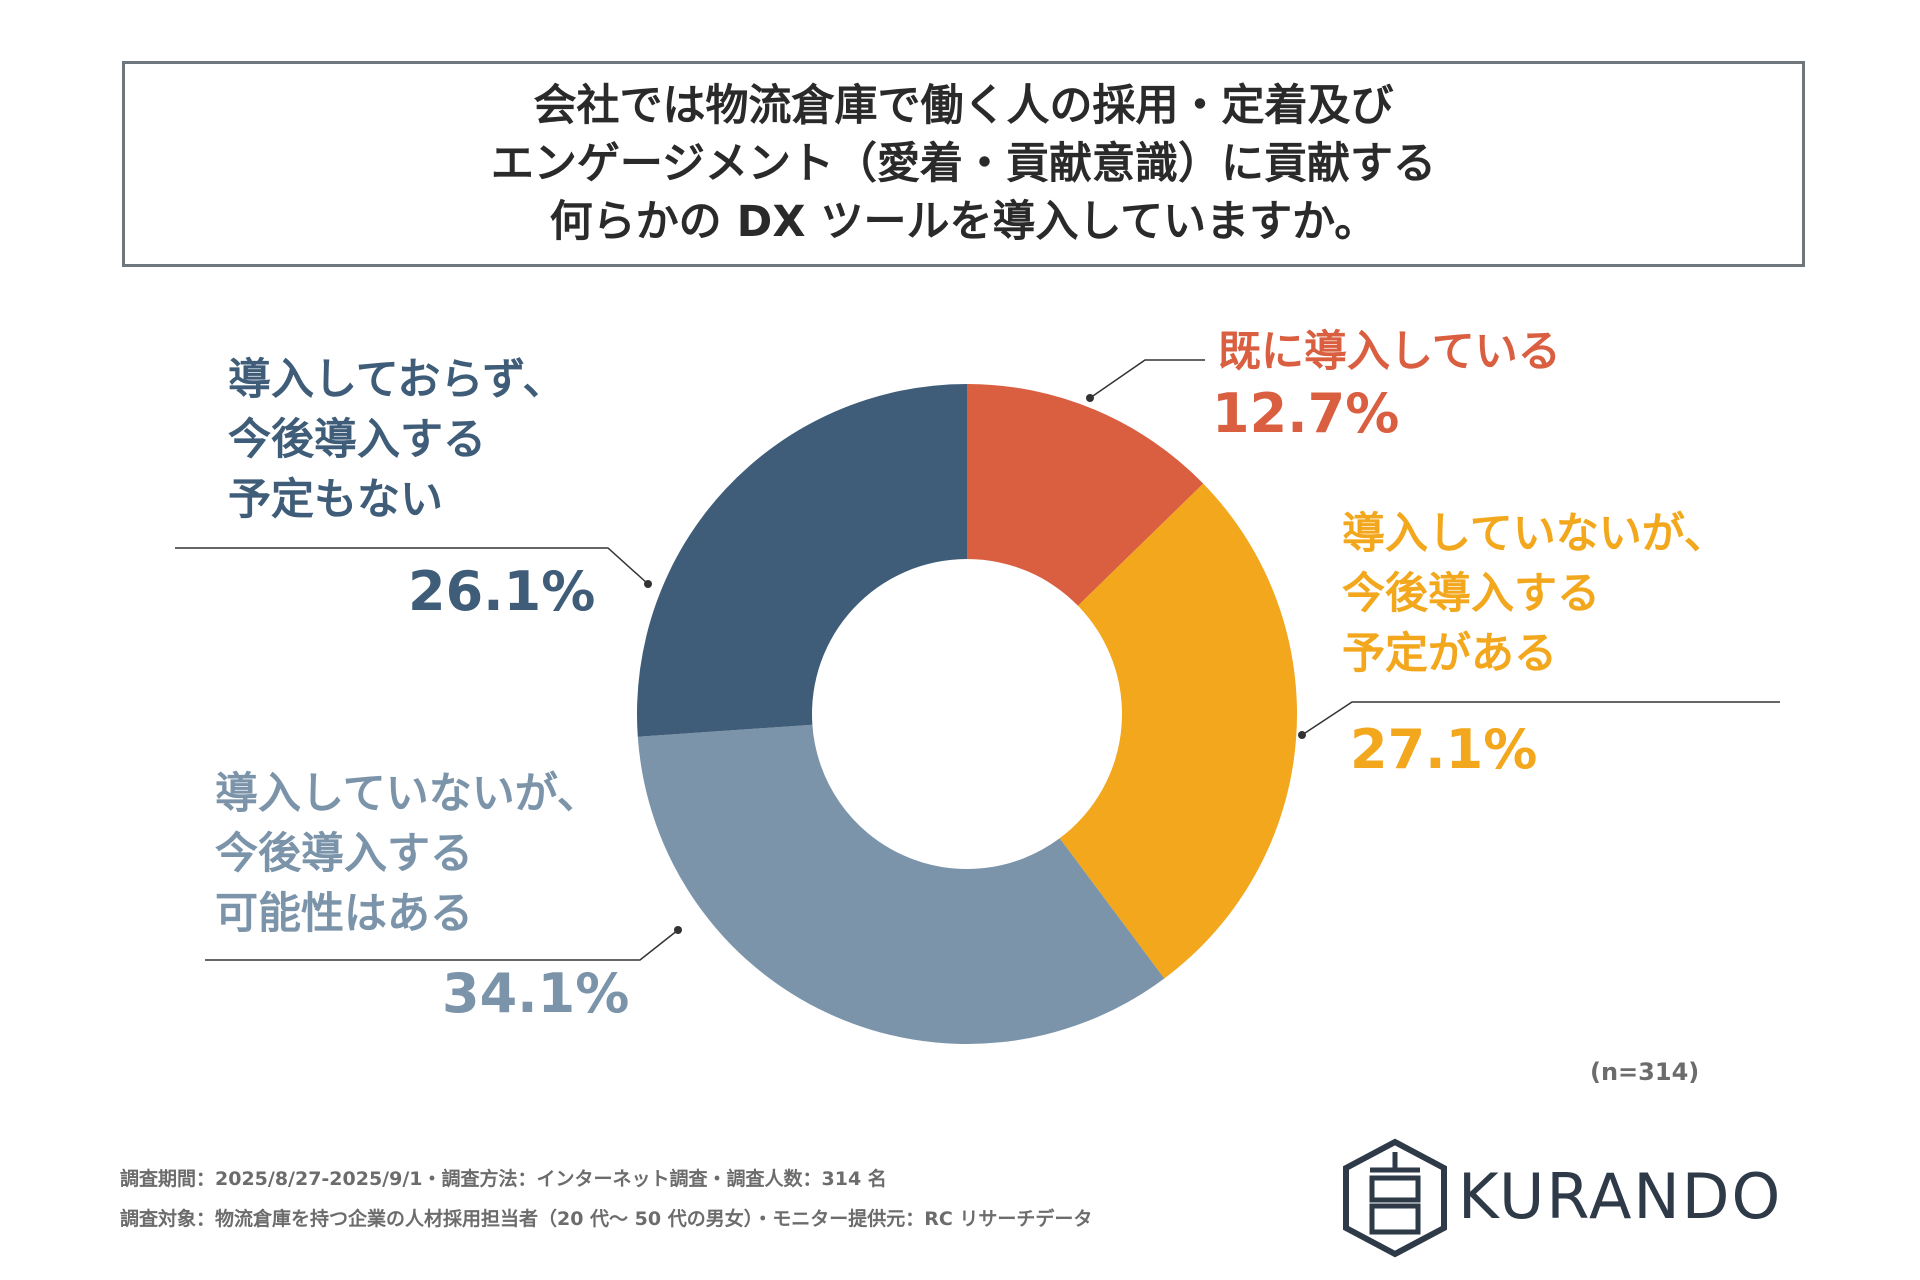 The image size is (1920, 1280). I want to click on slice-label-possible: 導入していないが、 今後導入する 可能性はある, so click(407, 854).